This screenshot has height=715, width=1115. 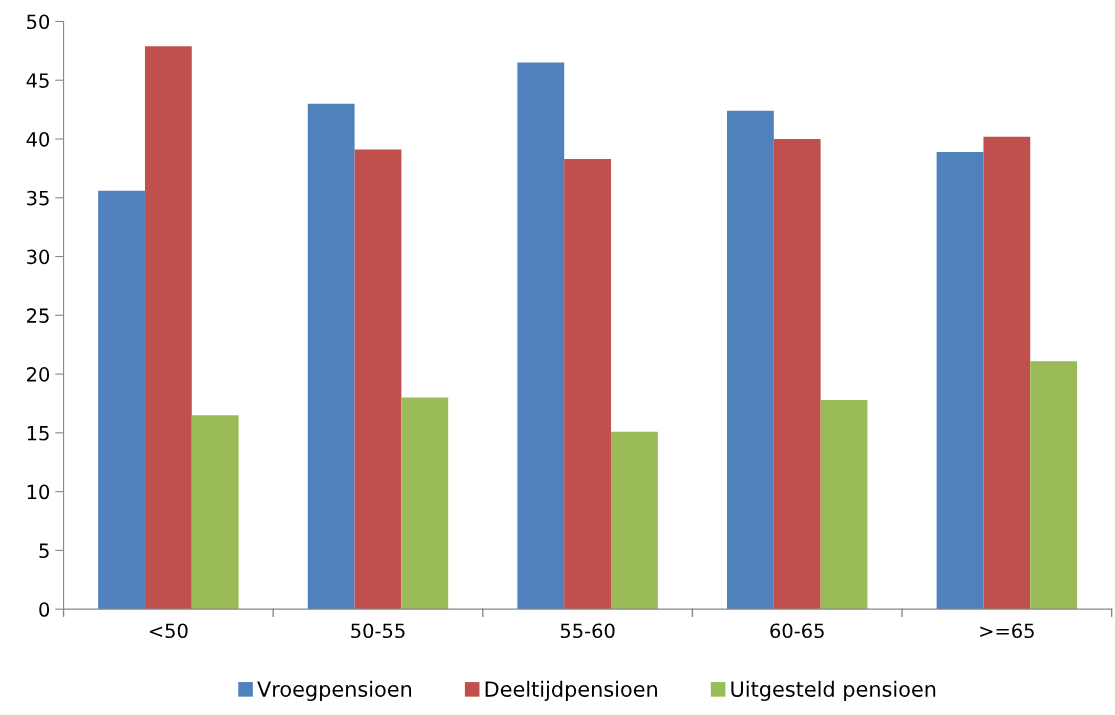 What do you see at coordinates (1007, 631) in the screenshot?
I see `x-tick-label: >=65` at bounding box center [1007, 631].